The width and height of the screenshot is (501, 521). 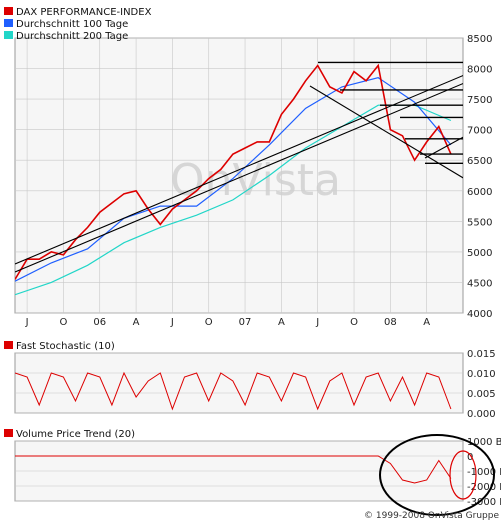 What do you see at coordinates (72, 24) in the screenshot?
I see `legend-label: Durchschnitt 100 Tage` at bounding box center [72, 24].